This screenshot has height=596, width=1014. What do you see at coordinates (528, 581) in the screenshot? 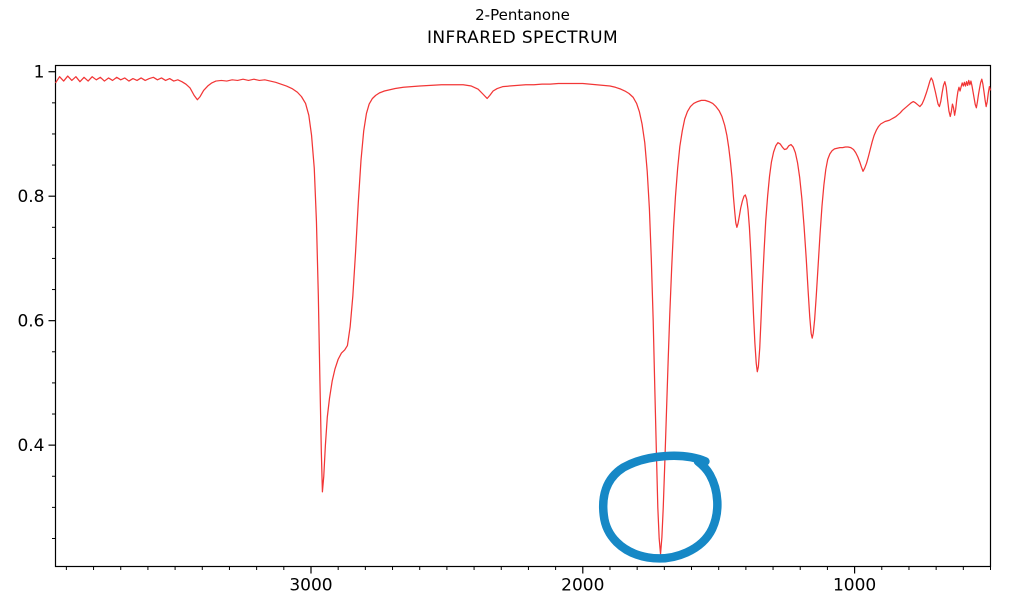
I see `x-axis: 3000 2000 1000` at bounding box center [528, 581].